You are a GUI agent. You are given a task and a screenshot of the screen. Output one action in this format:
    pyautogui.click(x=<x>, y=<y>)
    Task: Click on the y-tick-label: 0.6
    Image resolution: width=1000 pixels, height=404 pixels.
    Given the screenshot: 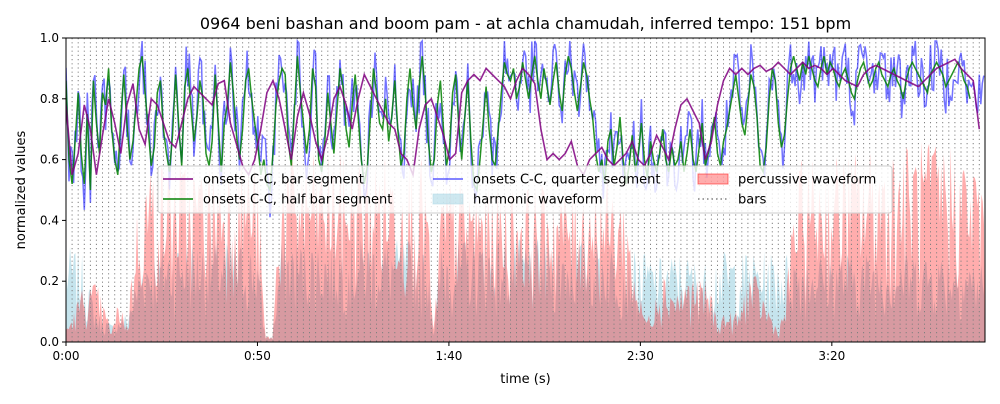 What is the action you would take?
    pyautogui.click(x=49, y=160)
    